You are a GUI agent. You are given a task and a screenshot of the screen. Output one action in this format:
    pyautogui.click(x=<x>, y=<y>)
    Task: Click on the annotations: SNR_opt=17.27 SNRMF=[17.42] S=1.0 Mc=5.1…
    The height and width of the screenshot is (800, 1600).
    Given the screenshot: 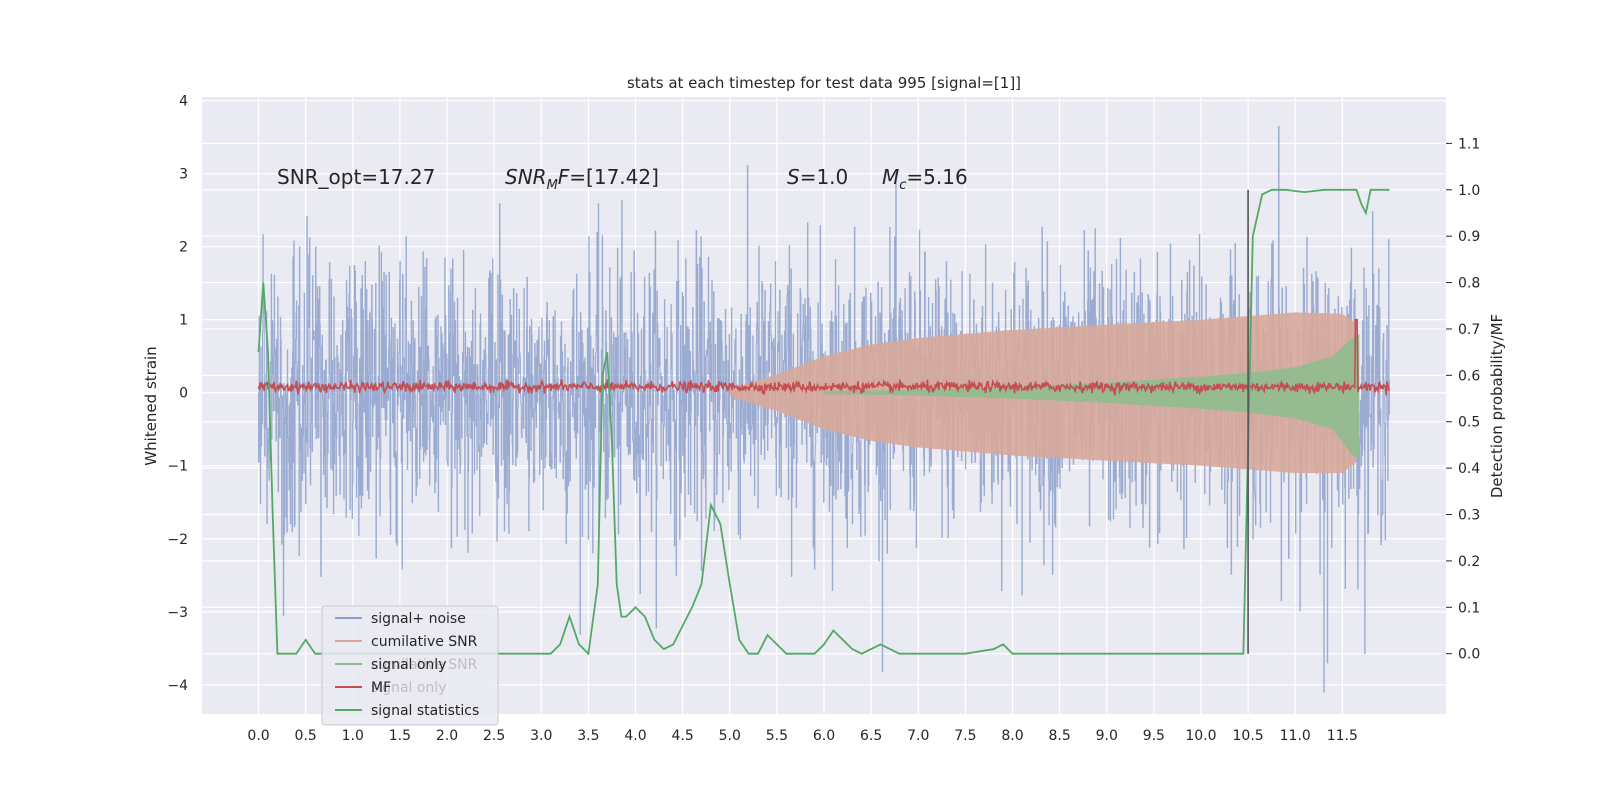 What is the action you would take?
    pyautogui.click(x=622, y=179)
    